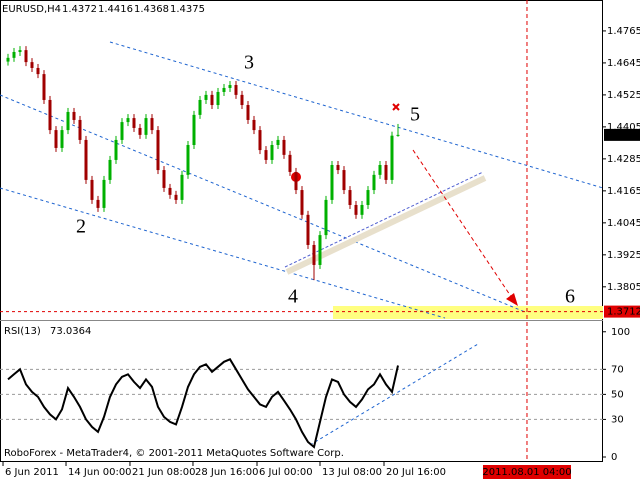 This screenshot has height=480, width=640. Describe the element at coordinates (249, 63) in the screenshot. I see `wave-label: 3` at that location.